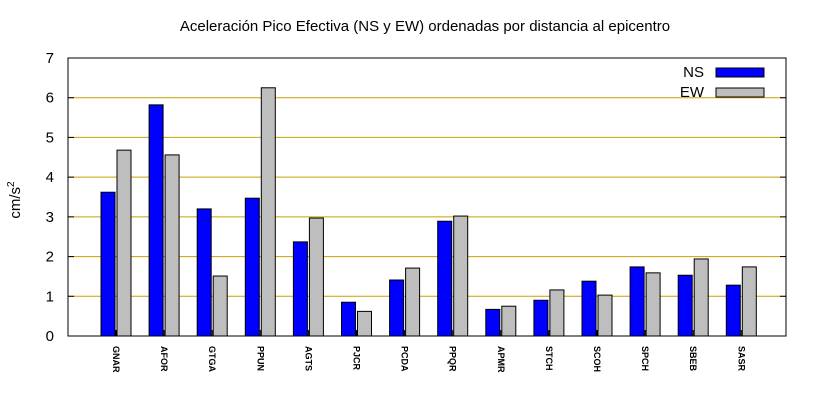  Describe the element at coordinates (557, 313) in the screenshot. I see `bar-ew-stch` at that location.